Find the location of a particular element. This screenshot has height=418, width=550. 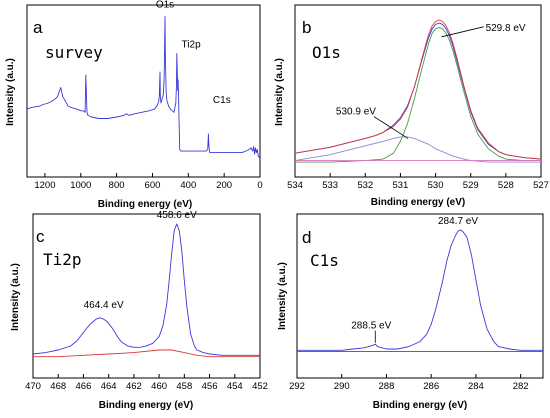

ti2p-x-tick-label-1: 470 is located at coordinates (33, 386).